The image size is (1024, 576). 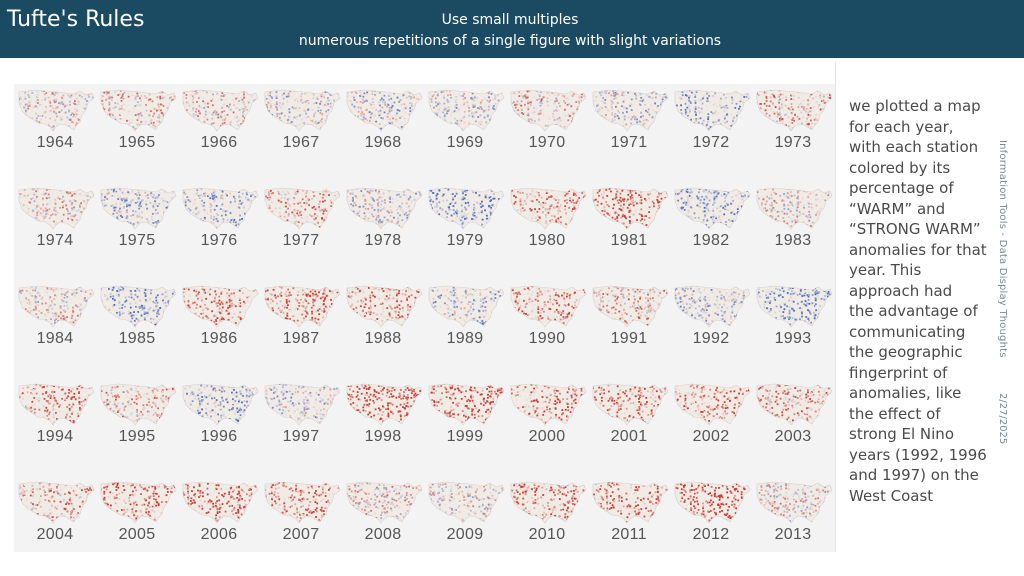 What do you see at coordinates (629, 229) in the screenshot?
I see `map-cell-1981: 1981` at bounding box center [629, 229].